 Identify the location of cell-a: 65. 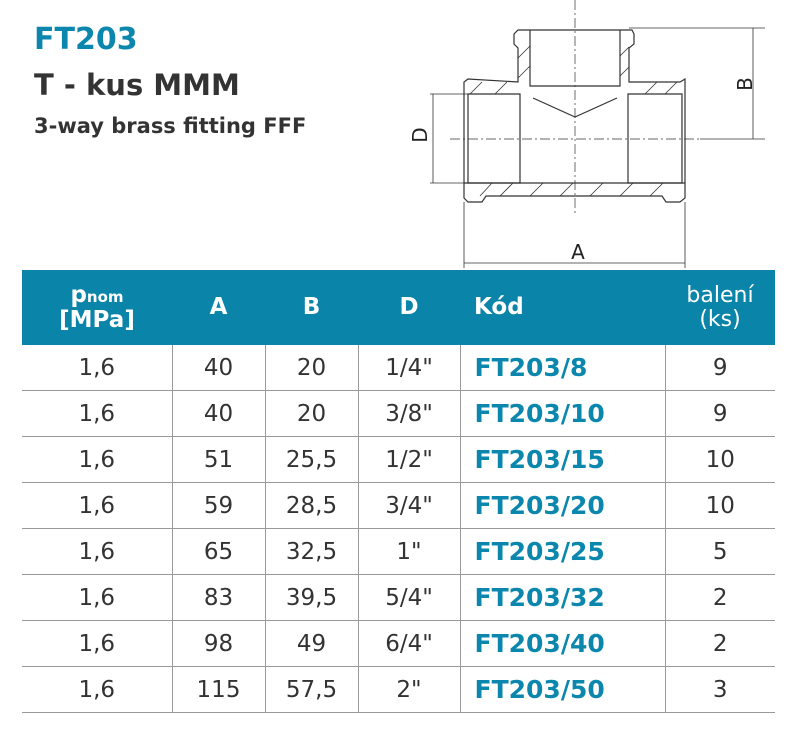
(219, 551).